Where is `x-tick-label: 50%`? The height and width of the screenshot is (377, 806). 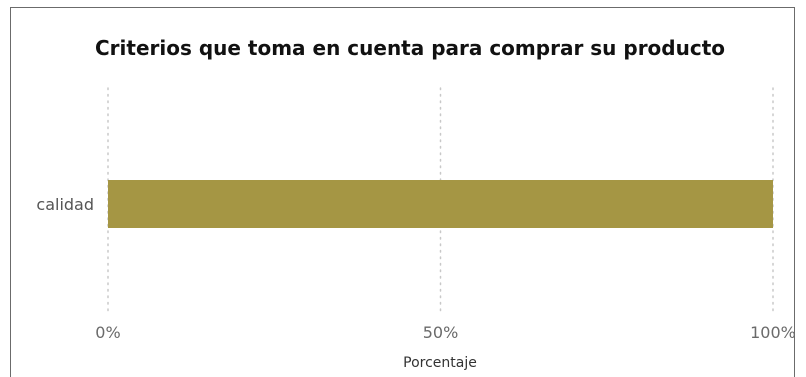 x-tick-label: 50% is located at coordinates (441, 332).